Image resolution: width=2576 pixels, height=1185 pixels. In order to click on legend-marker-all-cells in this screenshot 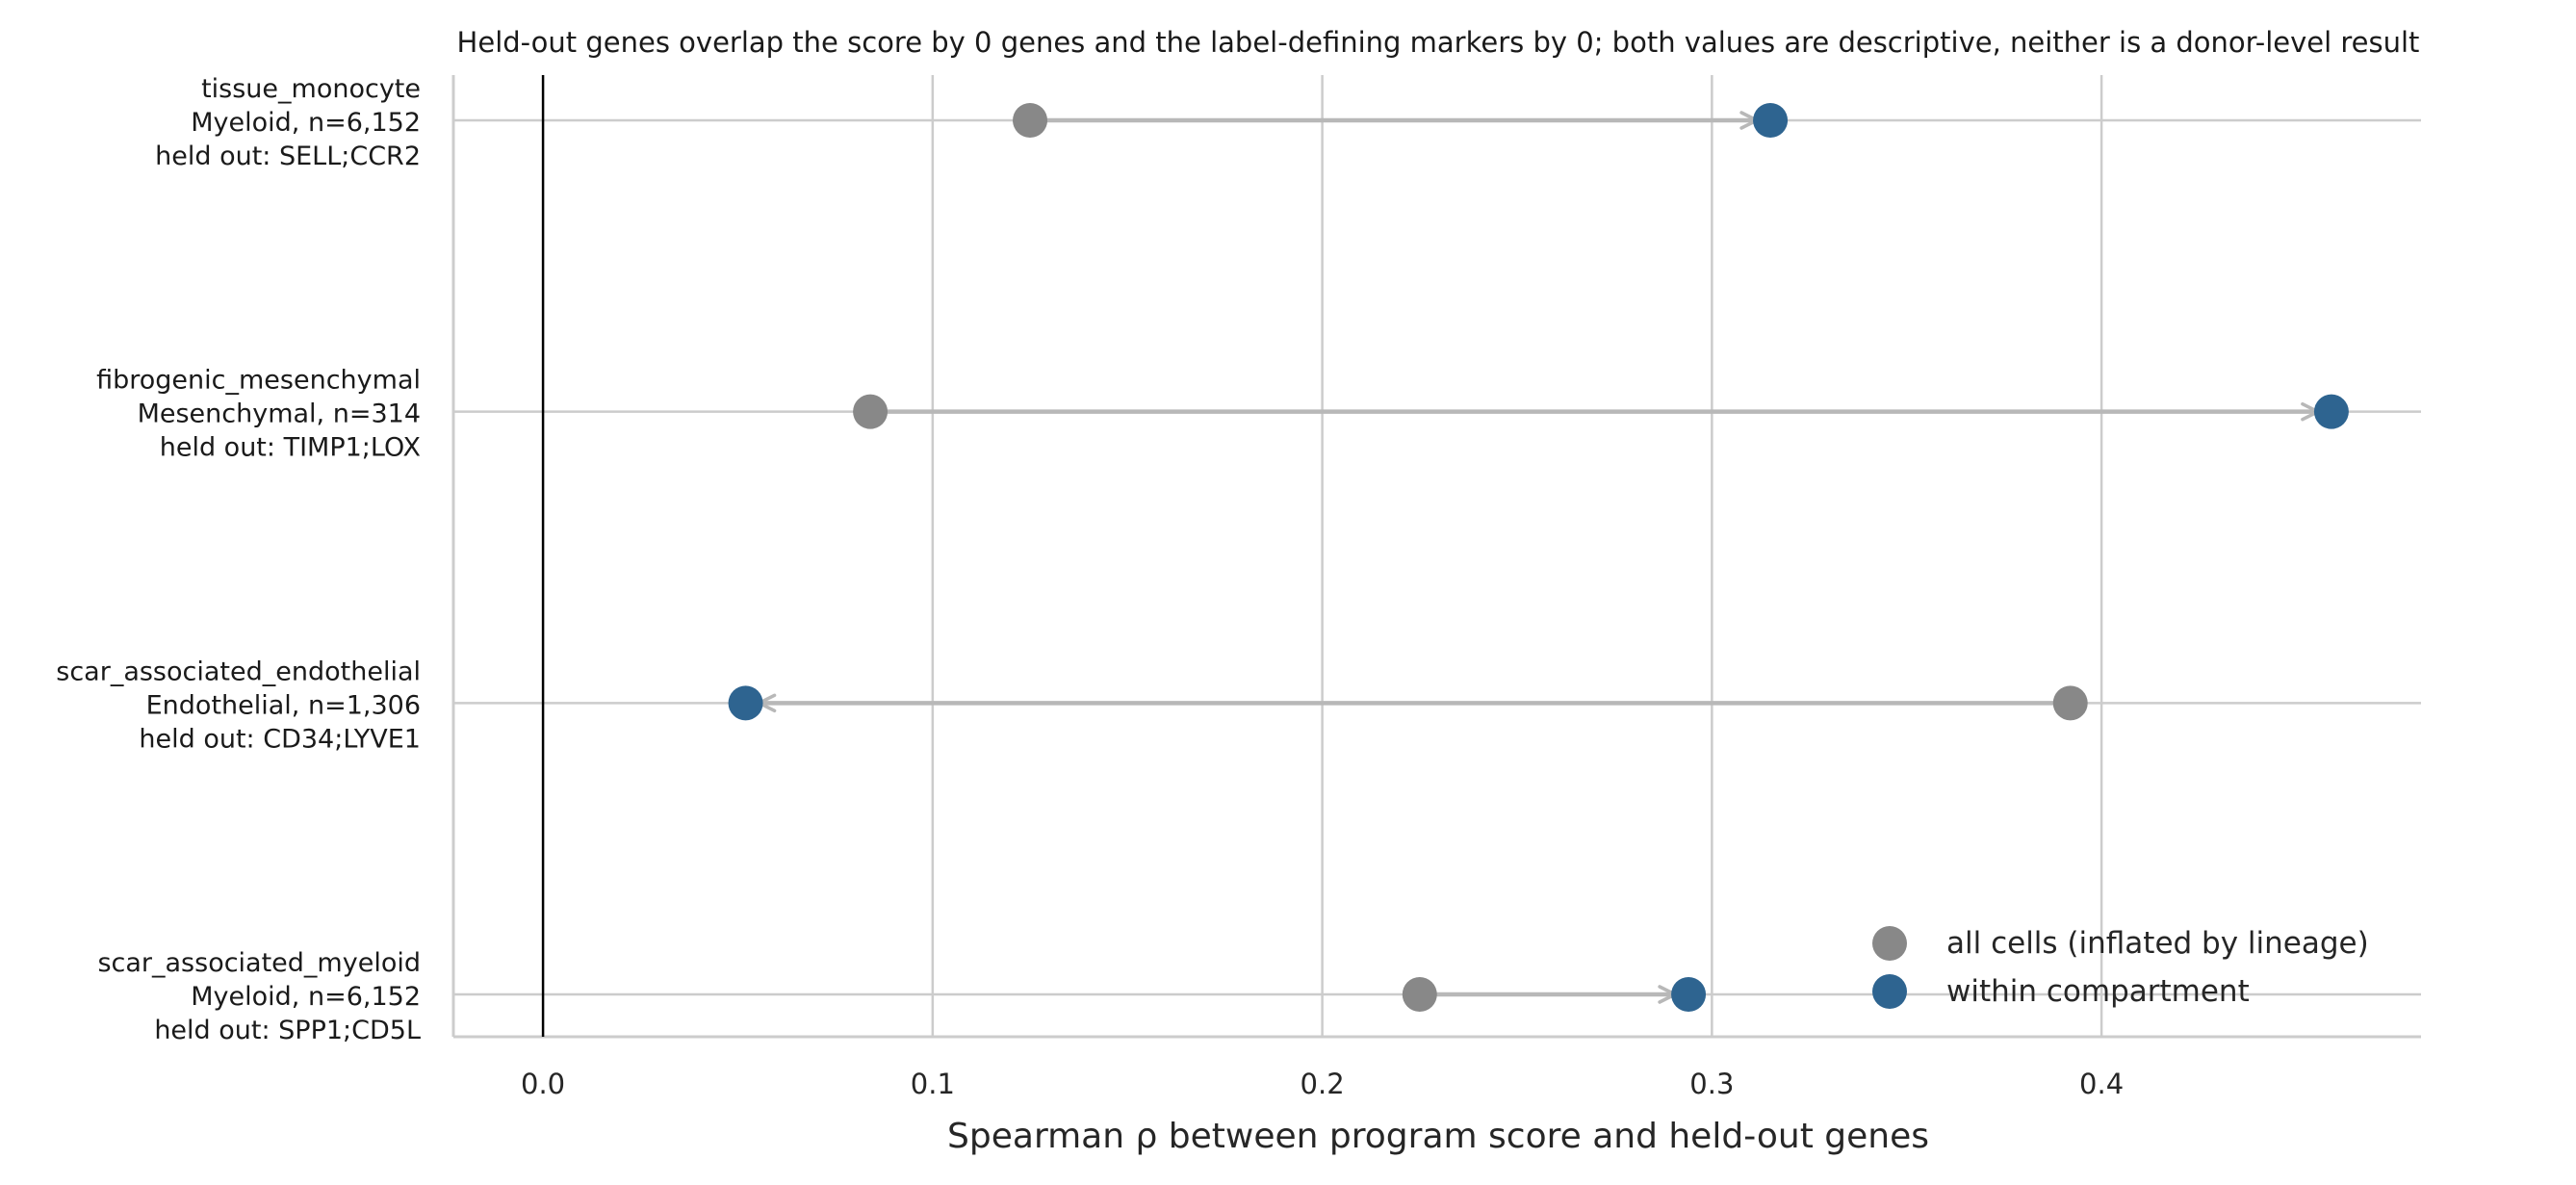, I will do `click(1890, 943)`.